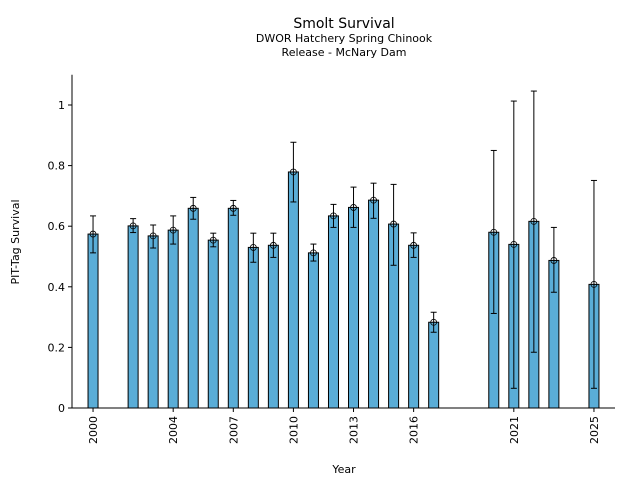 The height and width of the screenshot is (480, 640). I want to click on x-tick-label: 2021, so click(514, 430).